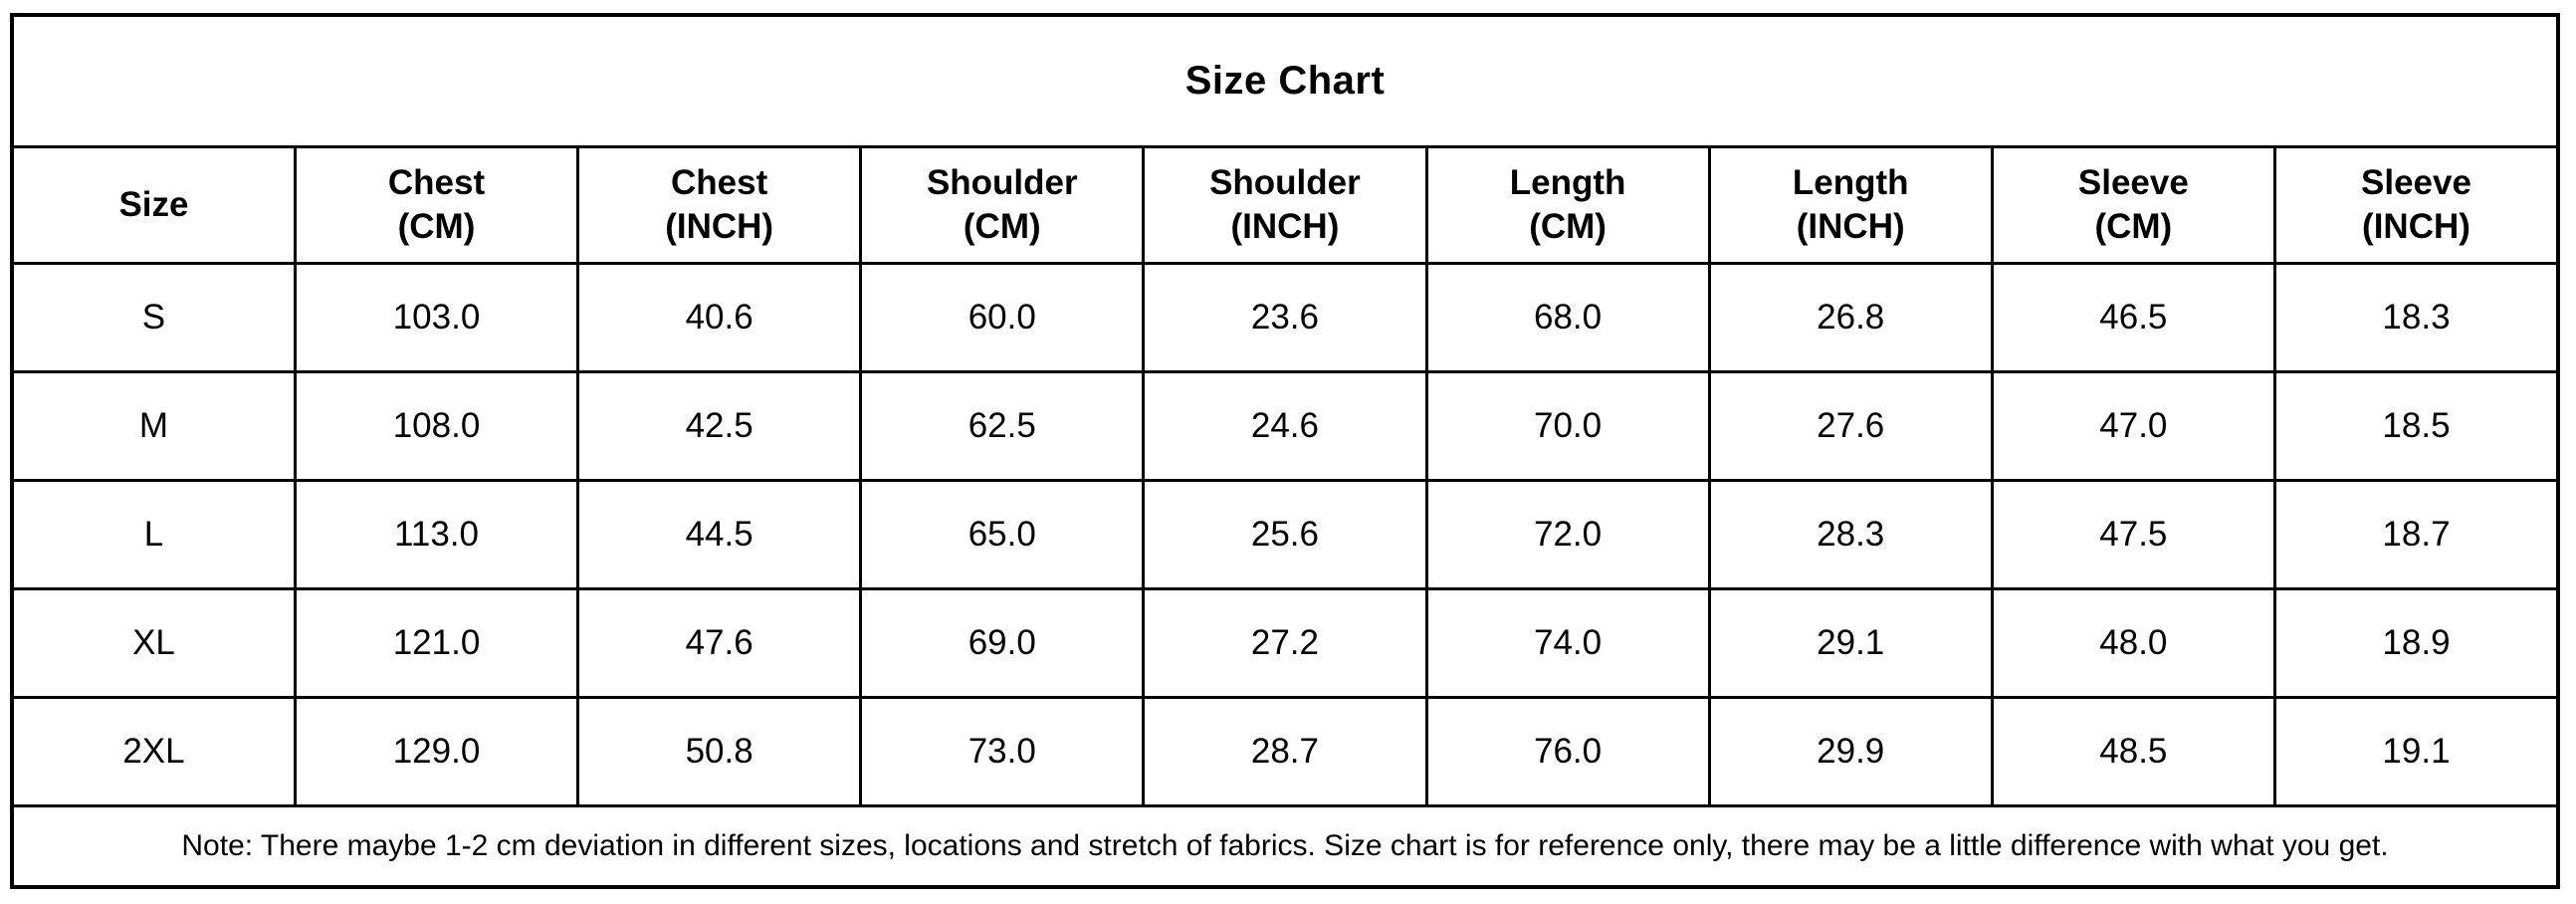  Describe the element at coordinates (1004, 426) in the screenshot. I see `value-cell-shoulder-cm: 62.5` at that location.